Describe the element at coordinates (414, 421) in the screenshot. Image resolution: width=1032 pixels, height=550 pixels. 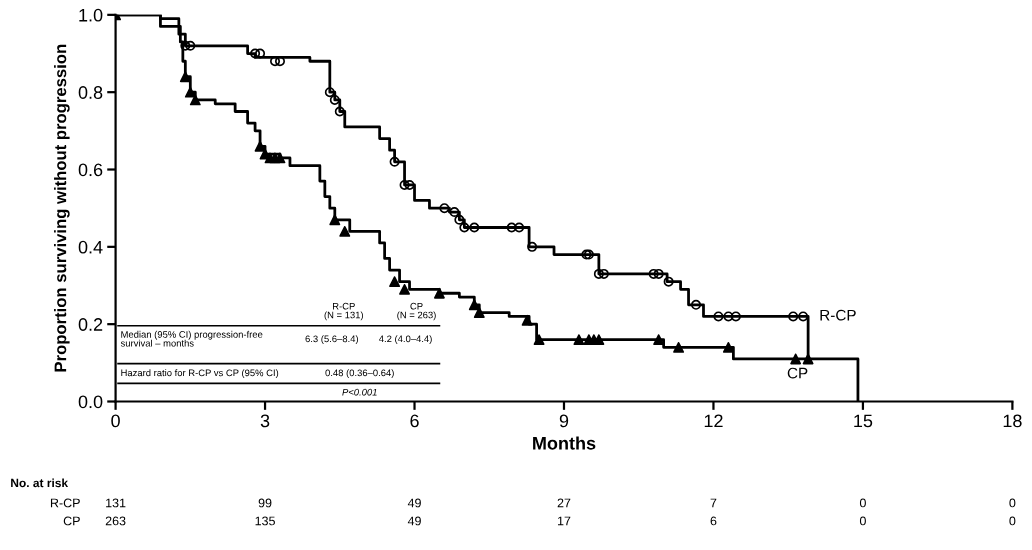
I see `x-tick-label: 6` at that location.